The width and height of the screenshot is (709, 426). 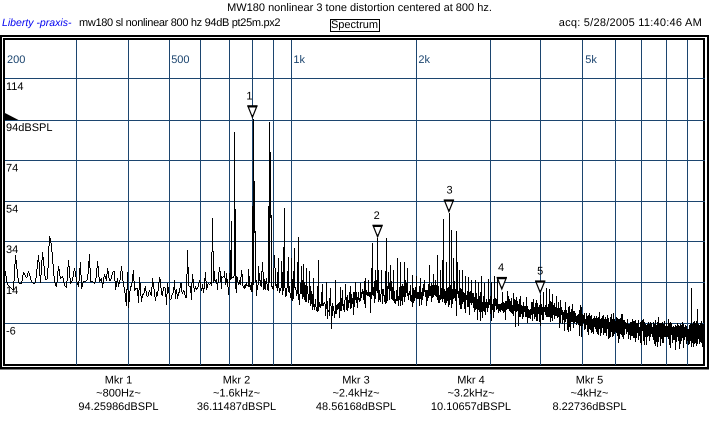 I want to click on svg-text: 114, so click(x=15, y=87).